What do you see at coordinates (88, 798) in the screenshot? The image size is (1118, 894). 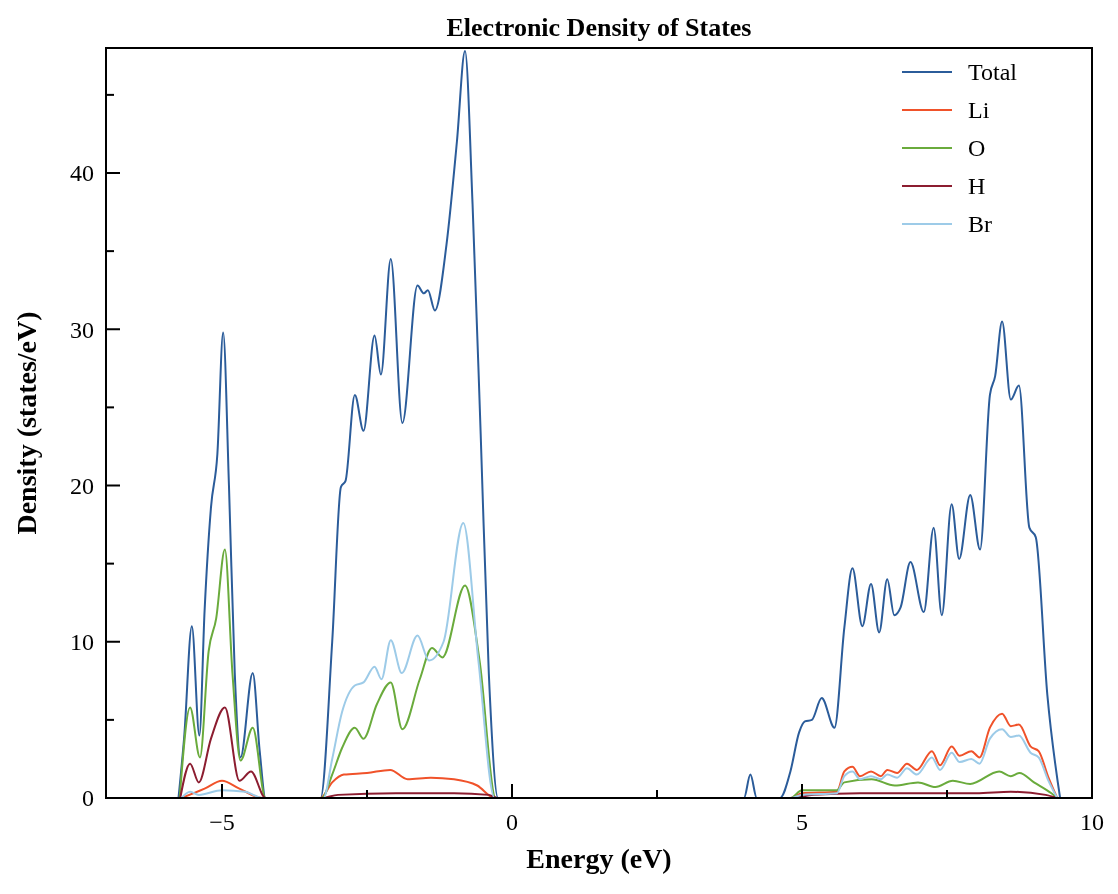 I see `y-tick-label: 0` at bounding box center [88, 798].